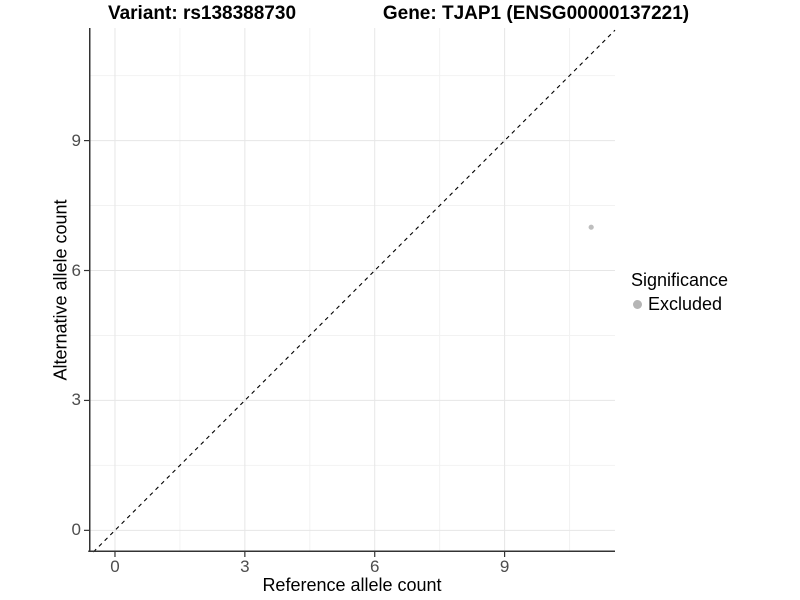 This screenshot has height=600, width=800. What do you see at coordinates (680, 280) in the screenshot?
I see `legend-title: Significance` at bounding box center [680, 280].